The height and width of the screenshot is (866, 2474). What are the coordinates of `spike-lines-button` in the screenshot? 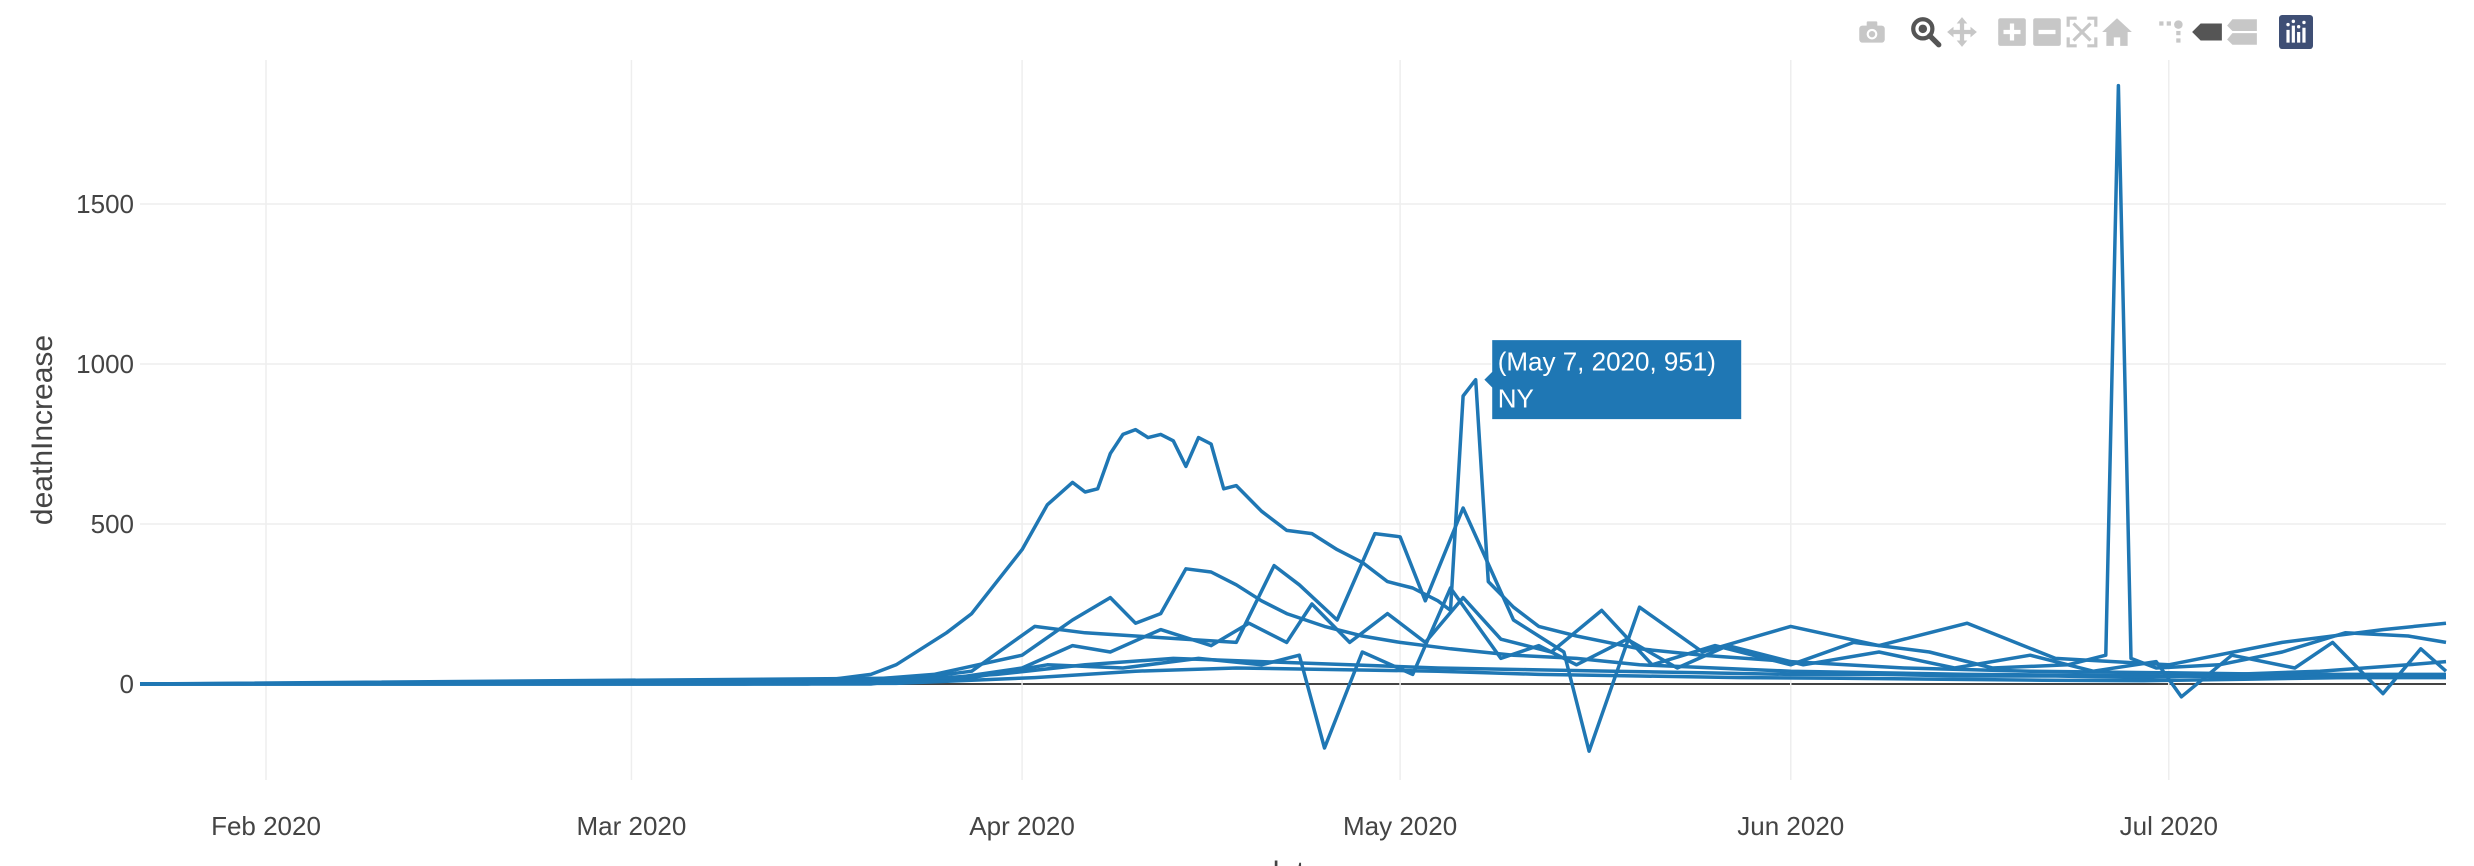 It's located at (2172, 32).